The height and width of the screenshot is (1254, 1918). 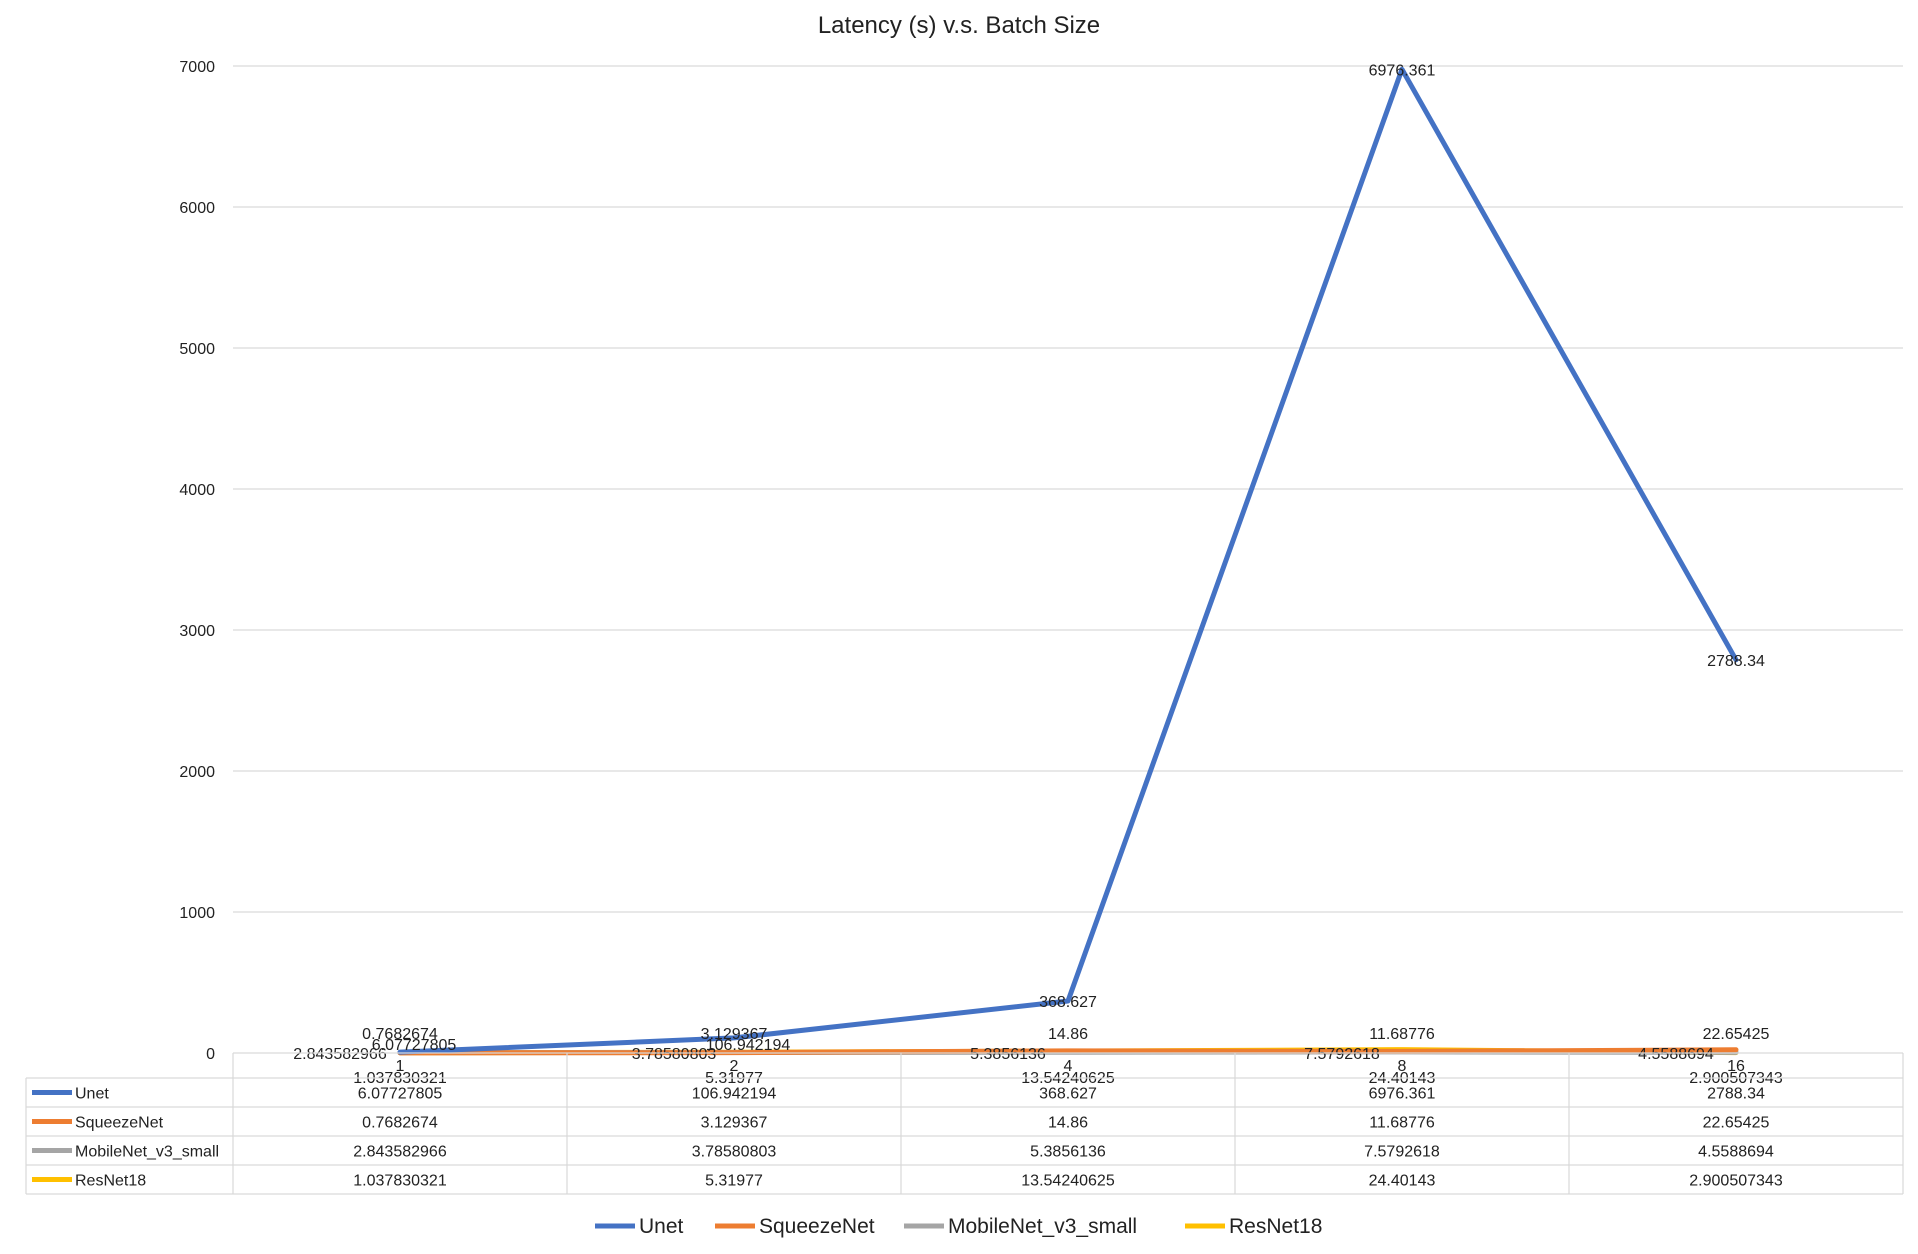 I want to click on data-label-mobilenet-v3-small: 5.3856136, so click(x=1008, y=1054).